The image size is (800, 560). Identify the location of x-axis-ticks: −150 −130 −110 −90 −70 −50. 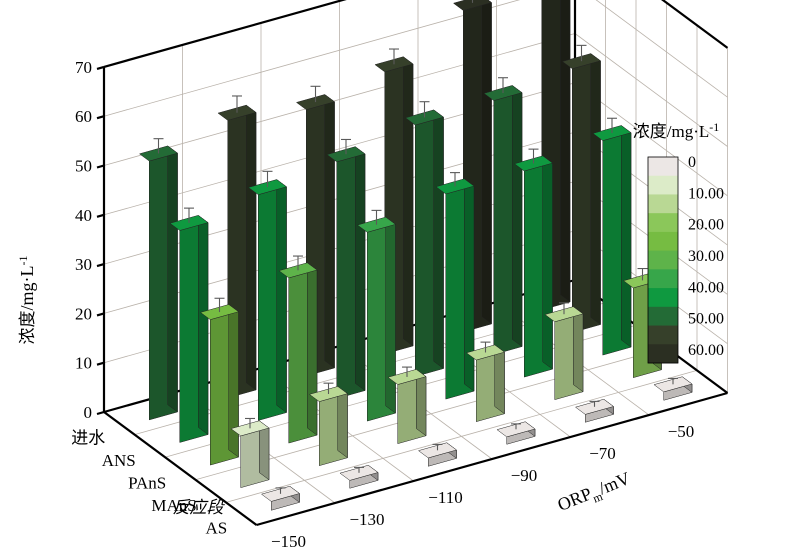
(482, 486).